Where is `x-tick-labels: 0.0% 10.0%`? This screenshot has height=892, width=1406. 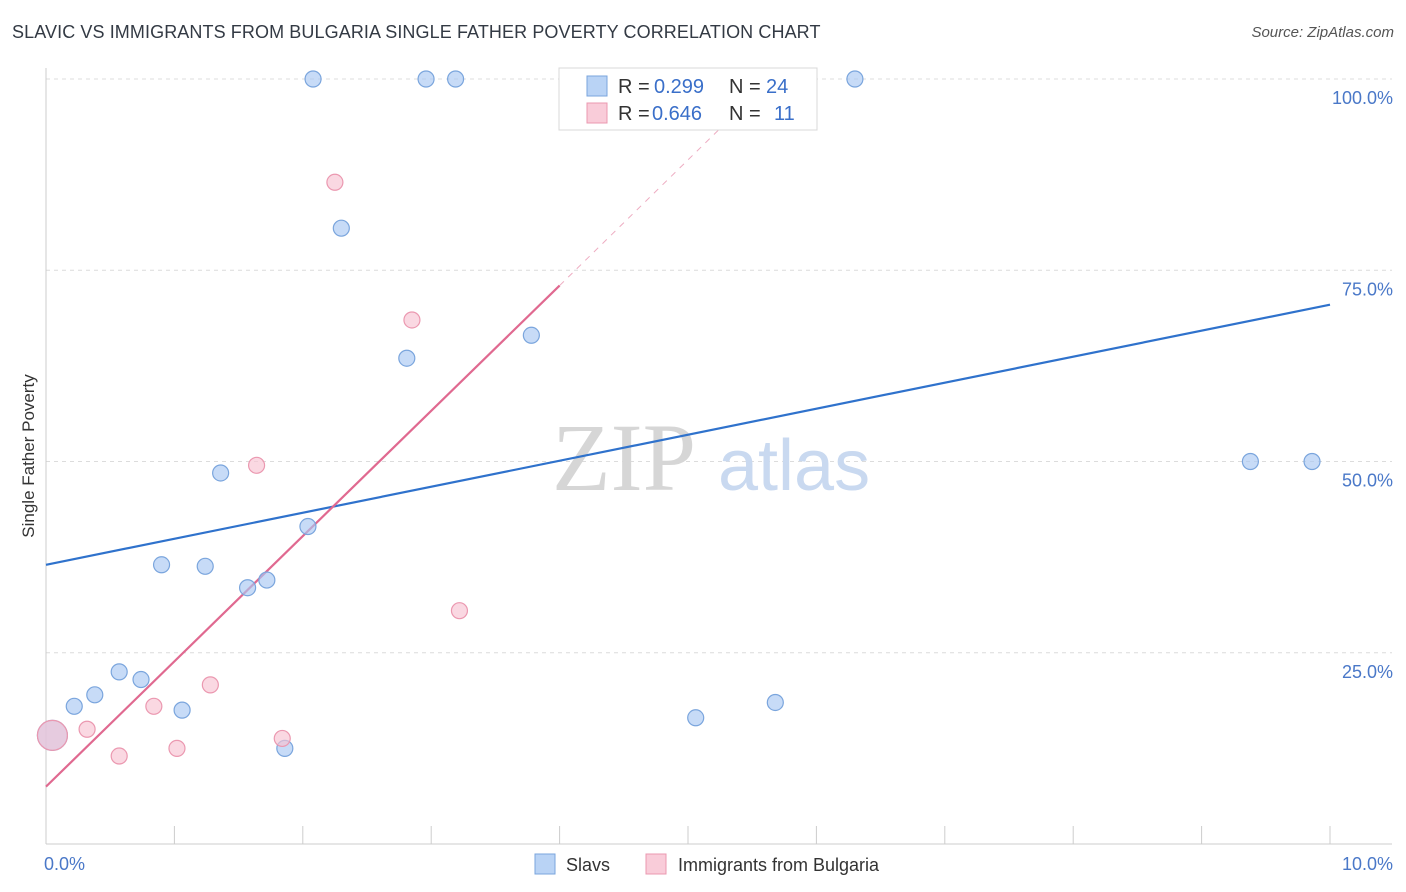
x-tick-labels: 0.0% 10.0% is located at coordinates (718, 864).